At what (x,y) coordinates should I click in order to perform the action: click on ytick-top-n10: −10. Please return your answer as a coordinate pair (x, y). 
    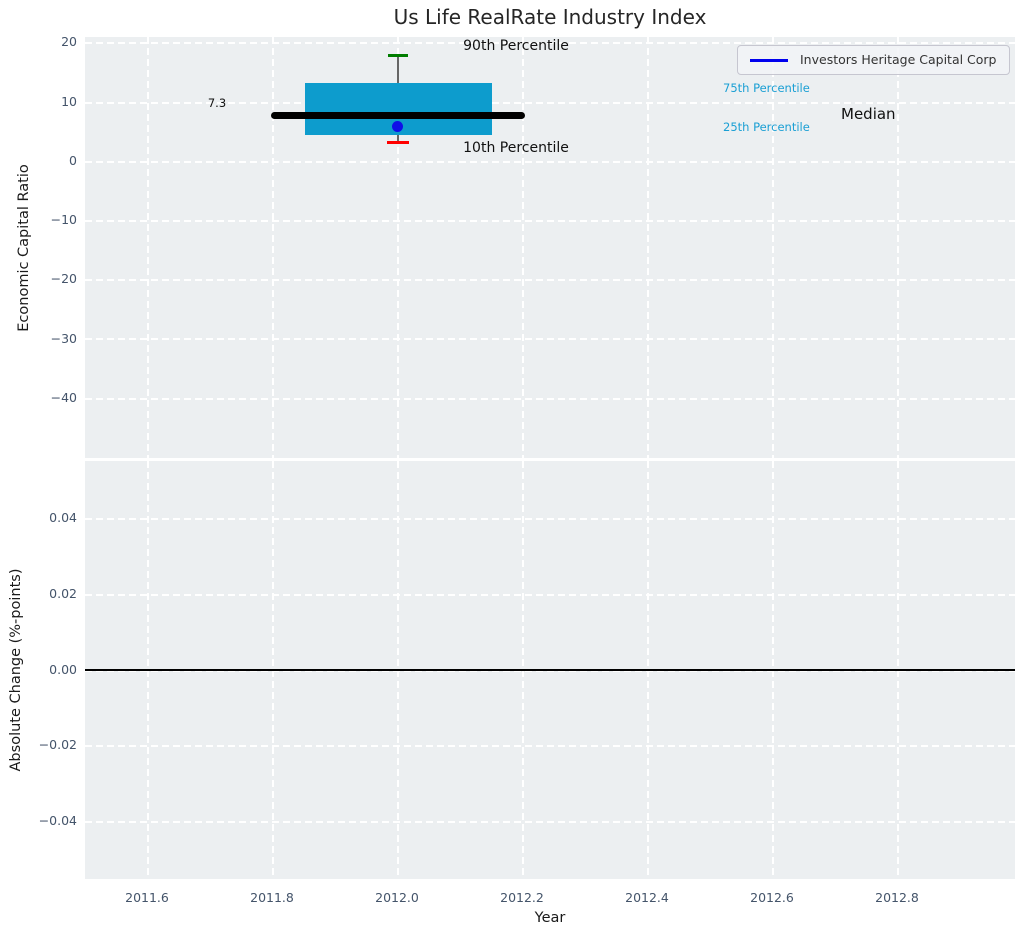
    Looking at the image, I should click on (63, 219).